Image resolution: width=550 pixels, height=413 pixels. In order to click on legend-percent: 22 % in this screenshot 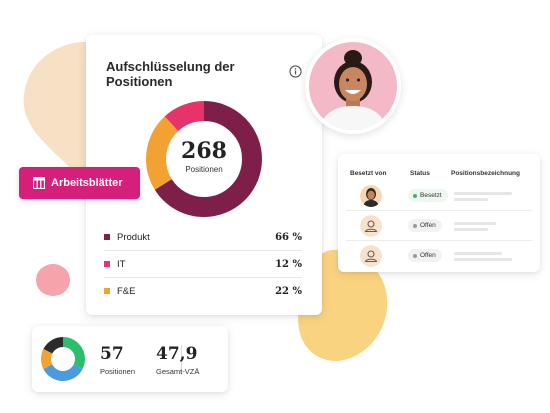, I will do `click(288, 291)`.